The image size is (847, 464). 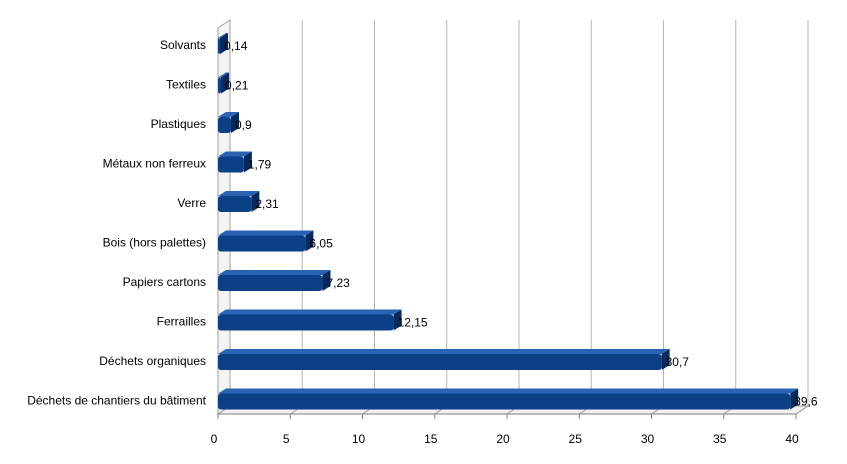 What do you see at coordinates (576, 439) in the screenshot?
I see `x-tick-label: 25` at bounding box center [576, 439].